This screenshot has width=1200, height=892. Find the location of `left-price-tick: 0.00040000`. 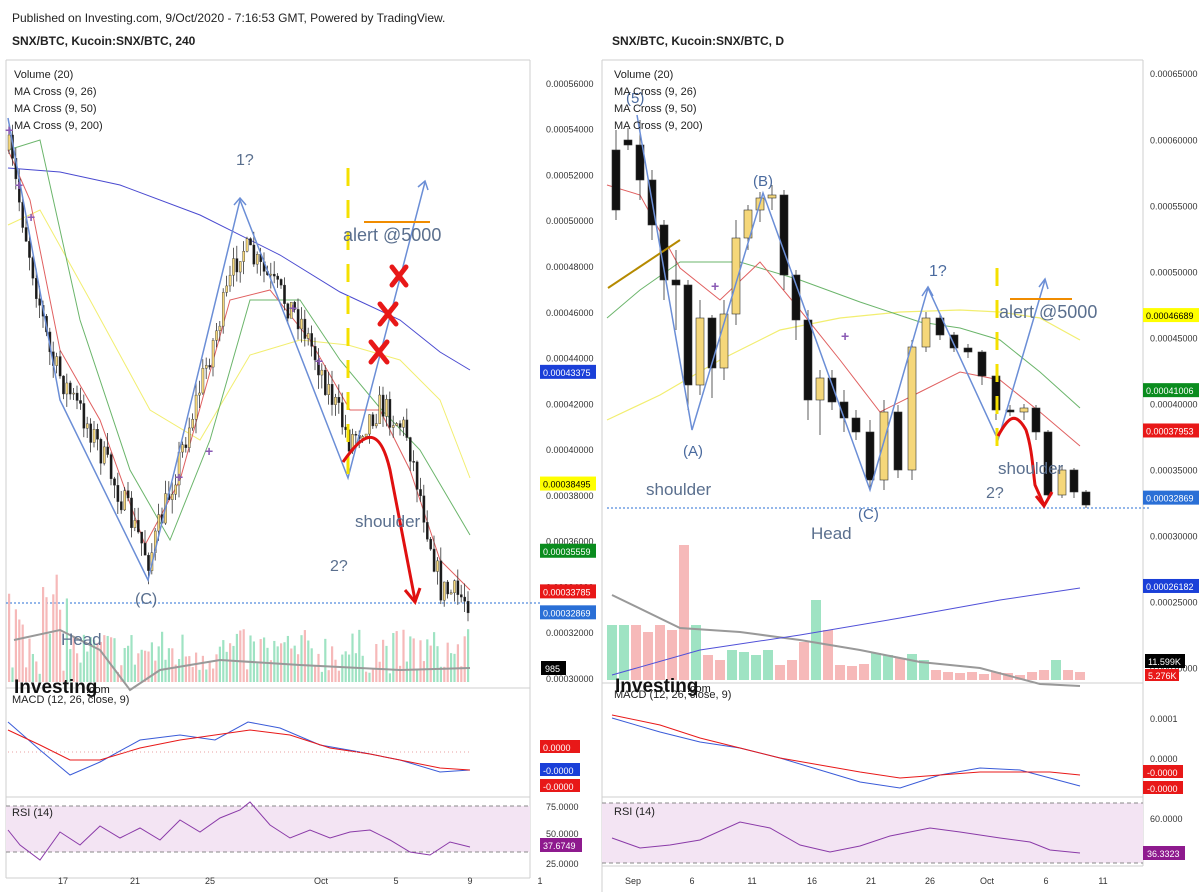

left-price-tick: 0.00040000 is located at coordinates (570, 450).